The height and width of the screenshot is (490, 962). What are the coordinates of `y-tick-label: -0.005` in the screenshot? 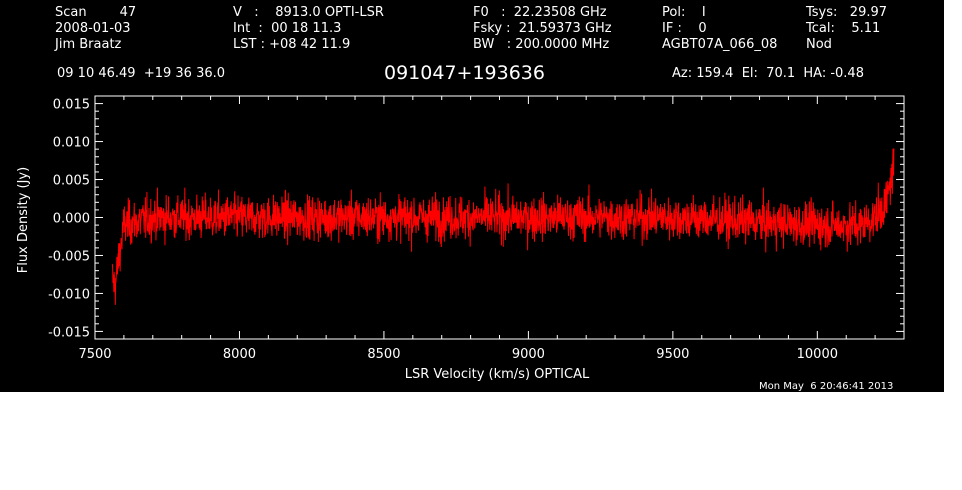 It's located at (69, 256).